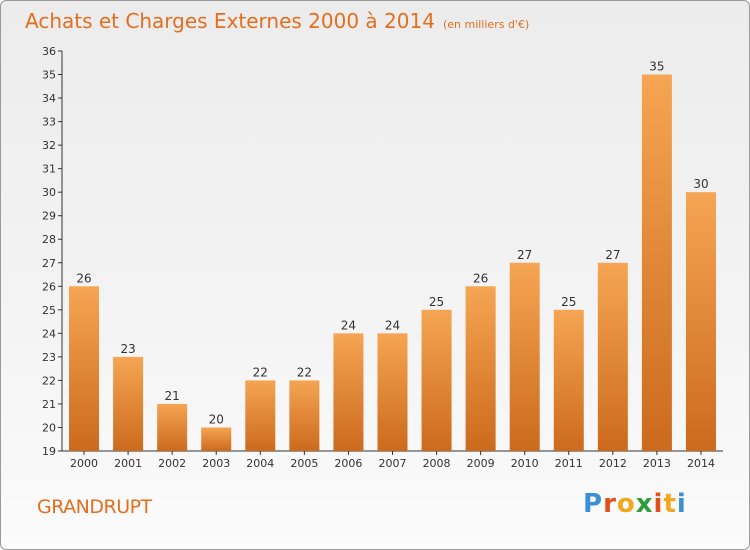  Describe the element at coordinates (593, 504) in the screenshot. I see `logo-letter: P` at that location.